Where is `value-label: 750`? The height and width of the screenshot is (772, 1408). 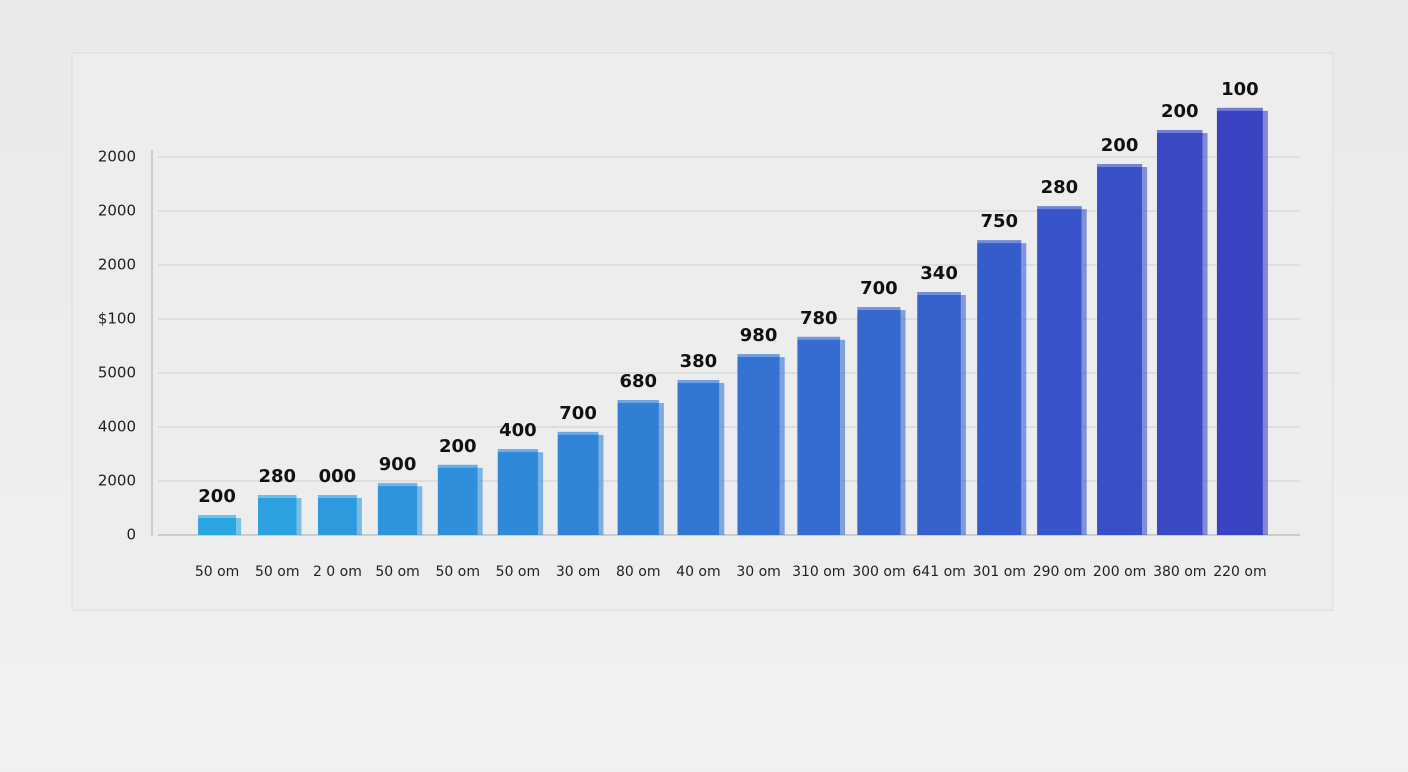
value-label: 750 is located at coordinates (999, 221).